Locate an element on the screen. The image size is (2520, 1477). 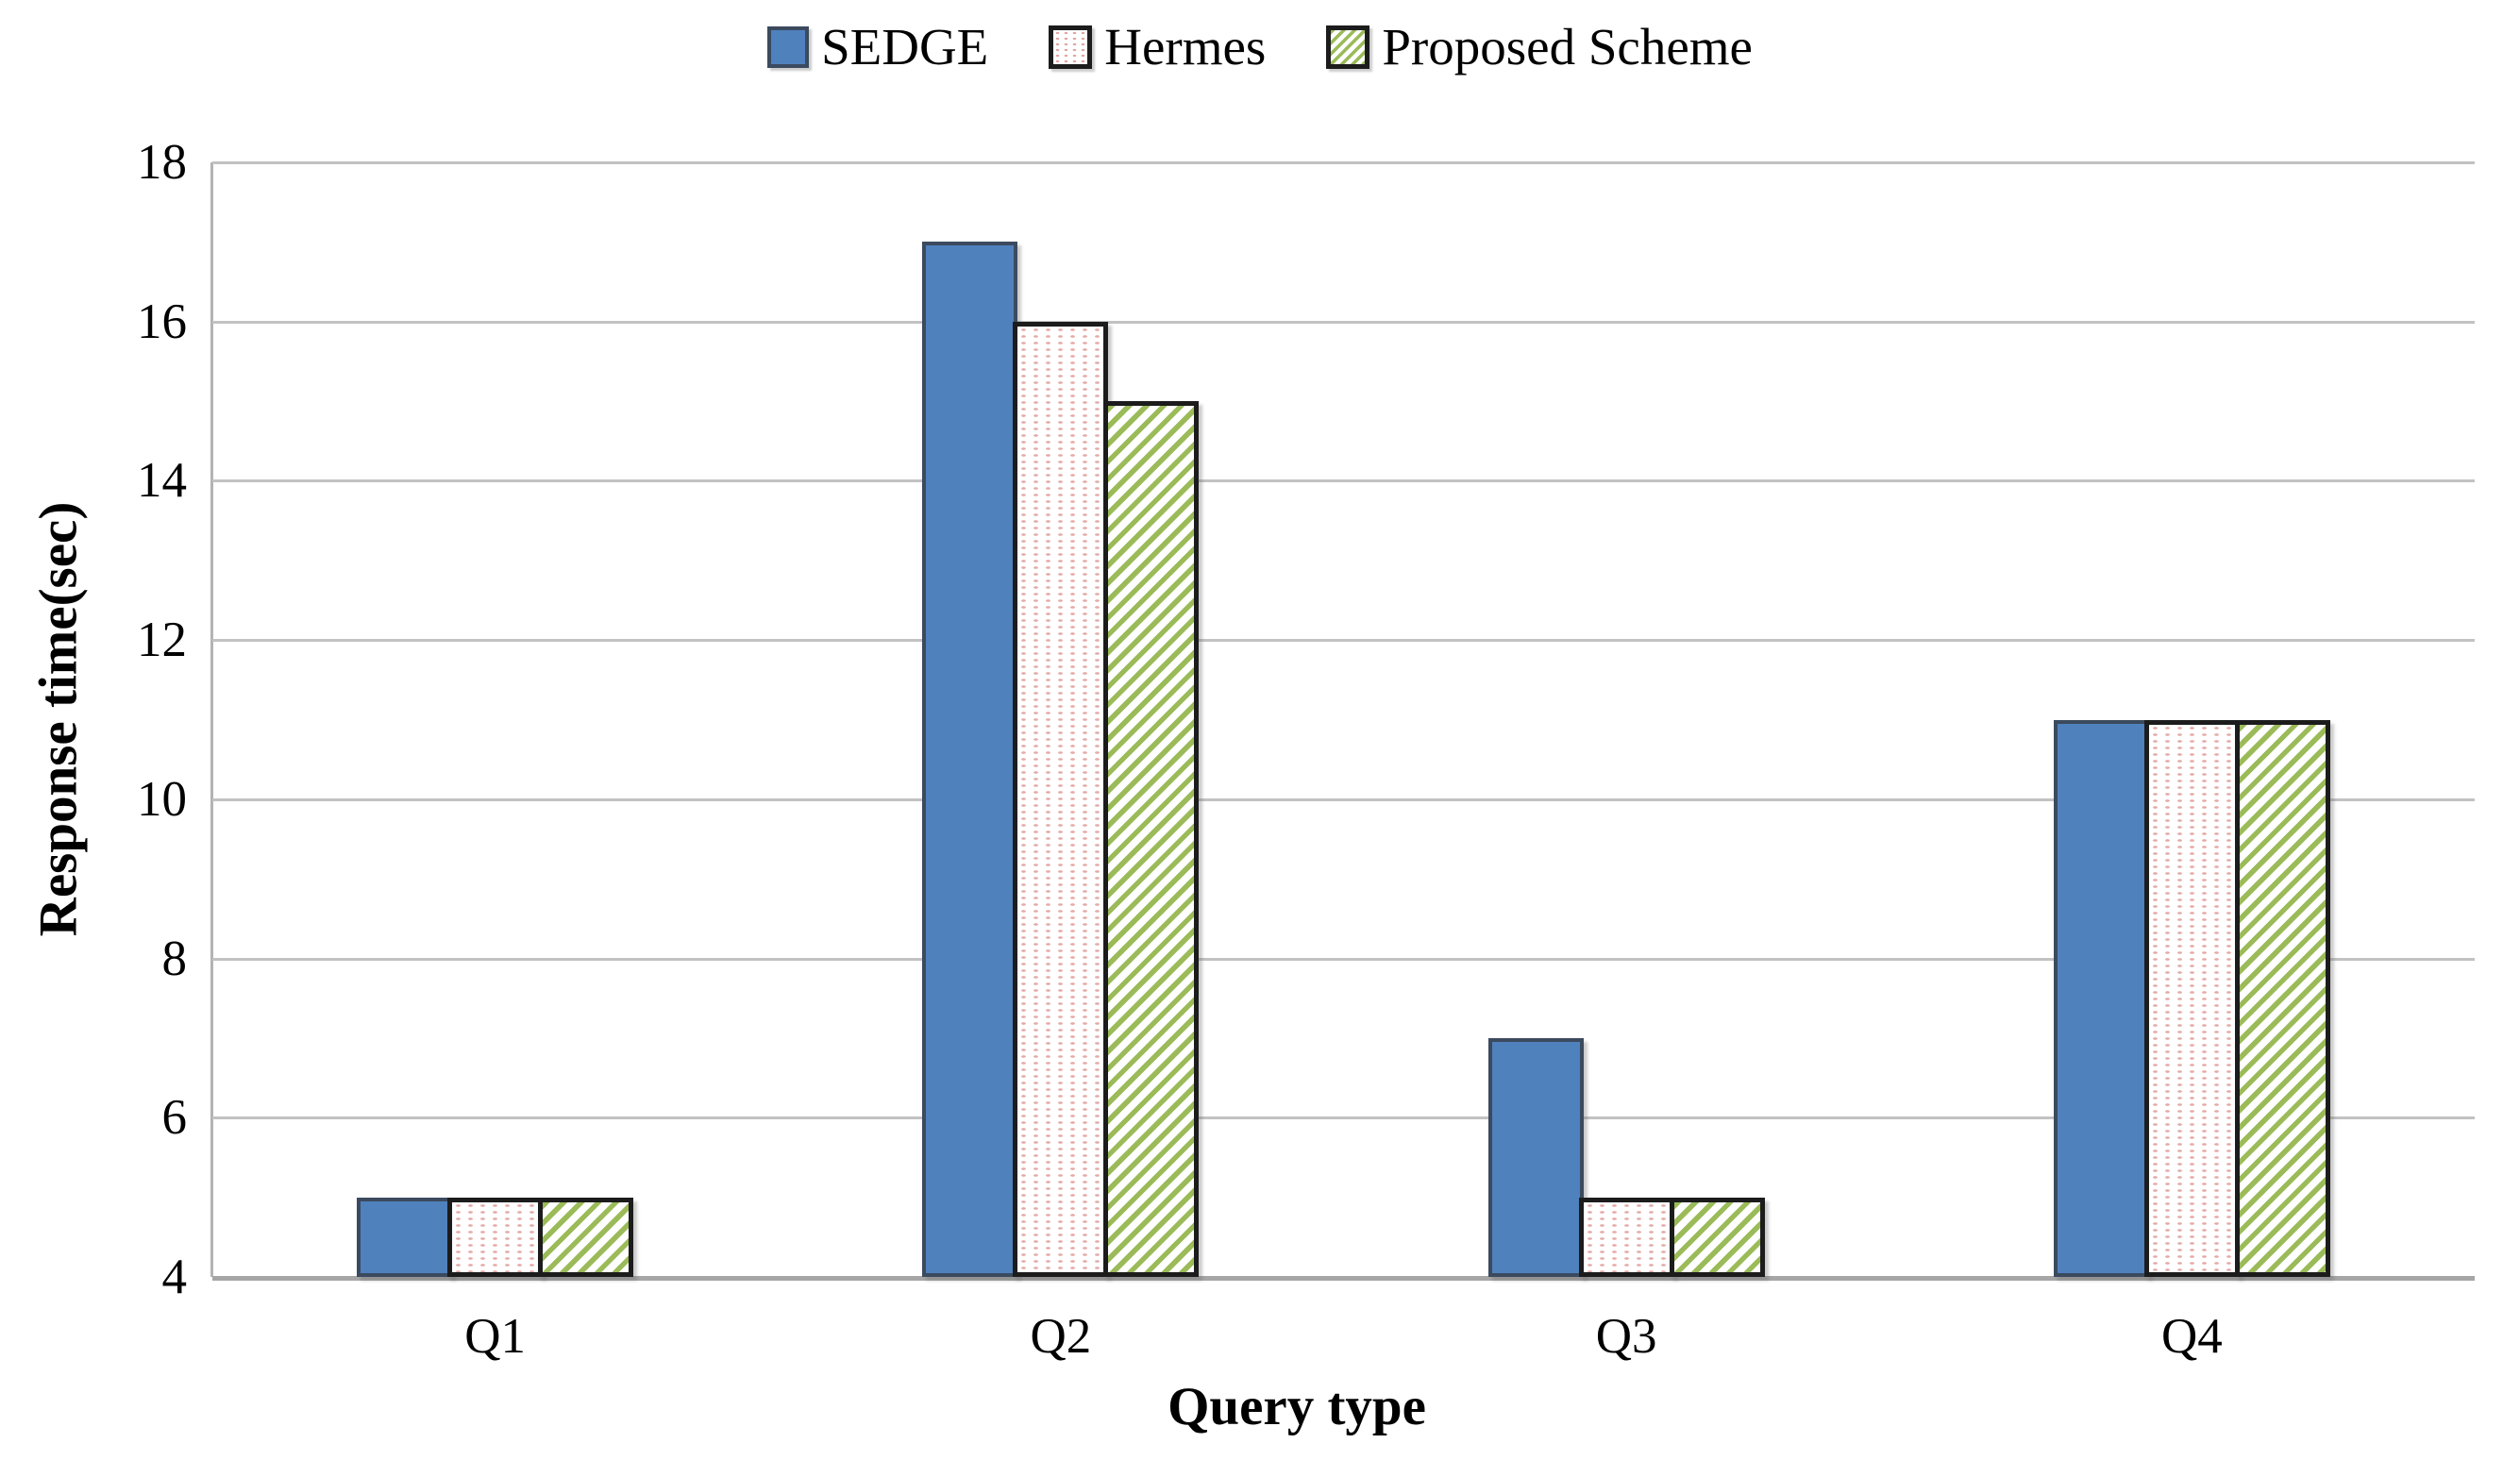
sedge-solid-swatch-icon is located at coordinates (788, 46).